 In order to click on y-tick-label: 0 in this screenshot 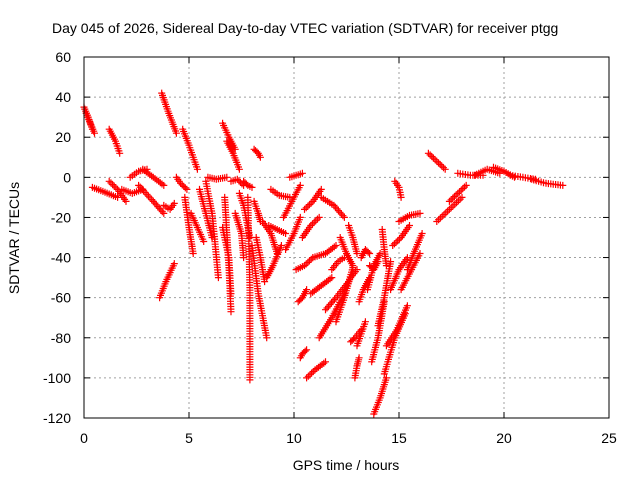, I will do `click(67, 177)`.